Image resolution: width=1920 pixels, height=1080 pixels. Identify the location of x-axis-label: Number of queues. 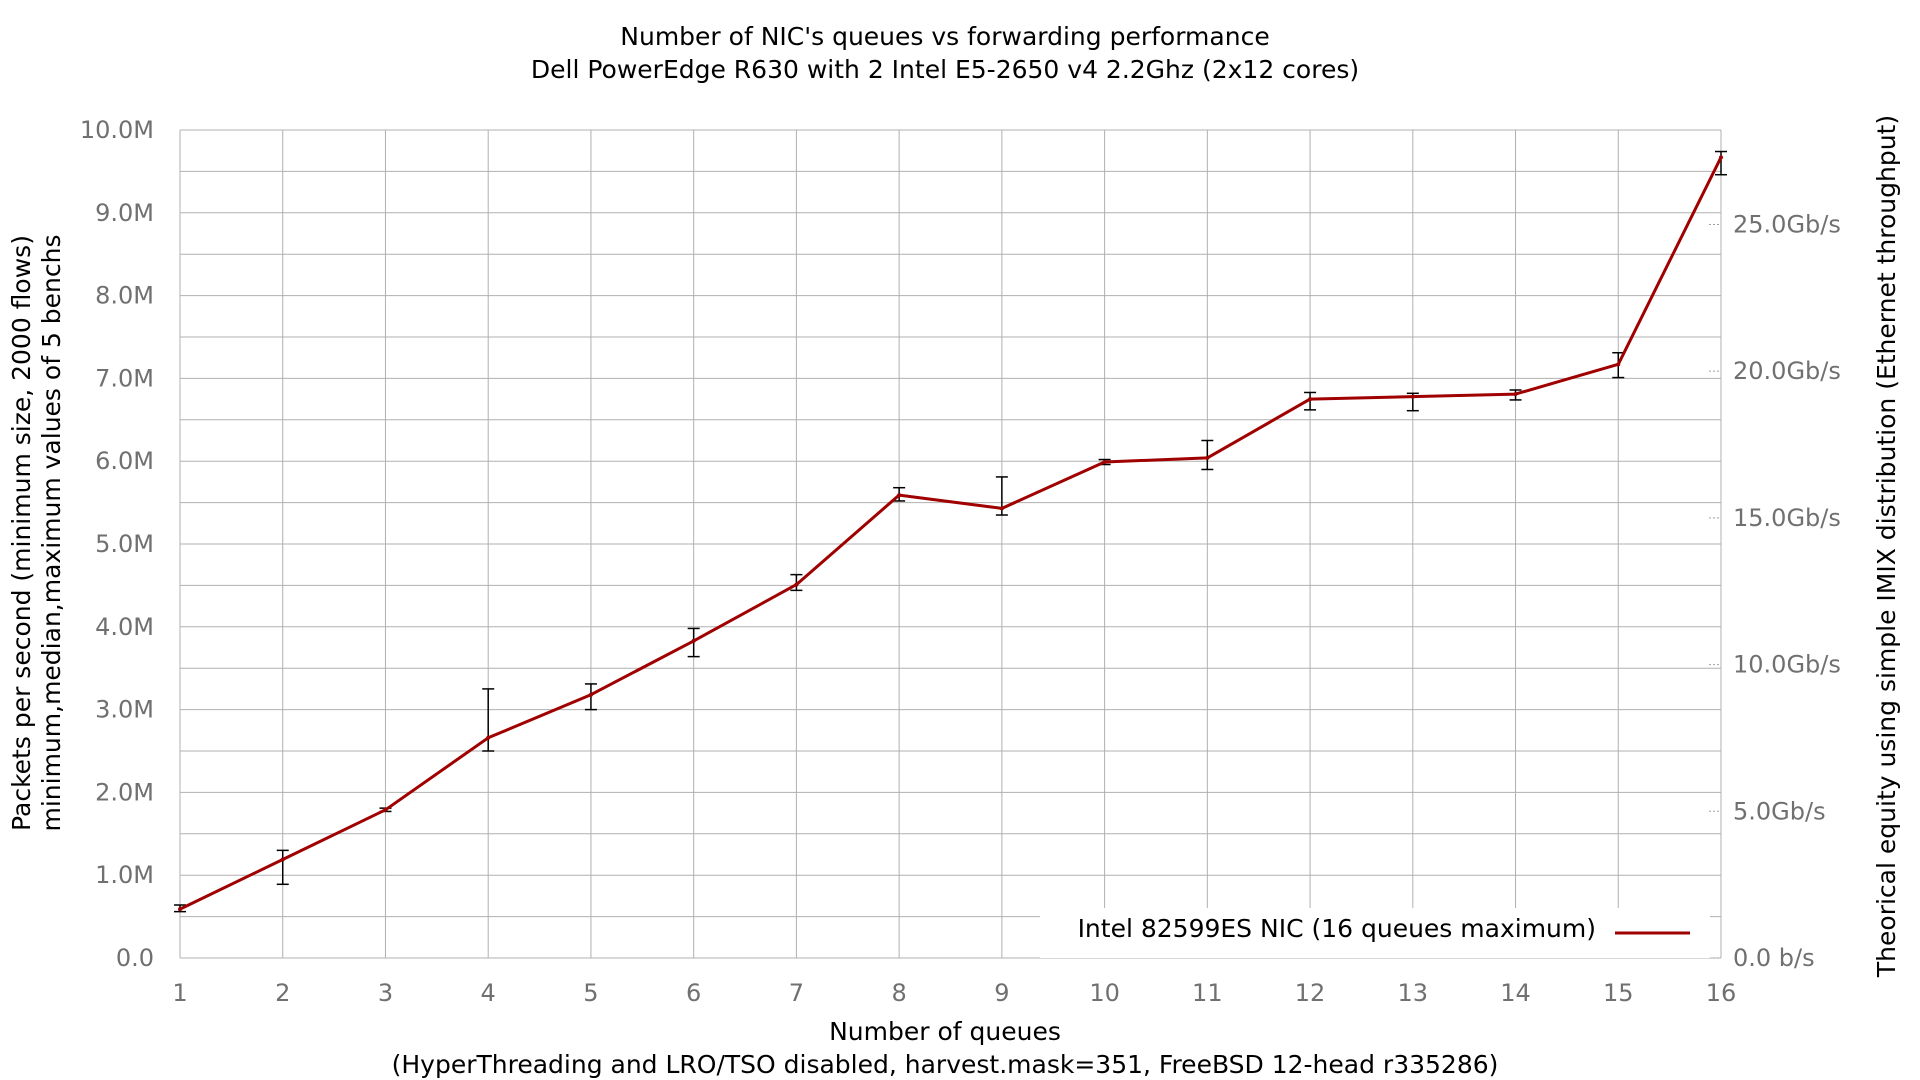
(945, 1031).